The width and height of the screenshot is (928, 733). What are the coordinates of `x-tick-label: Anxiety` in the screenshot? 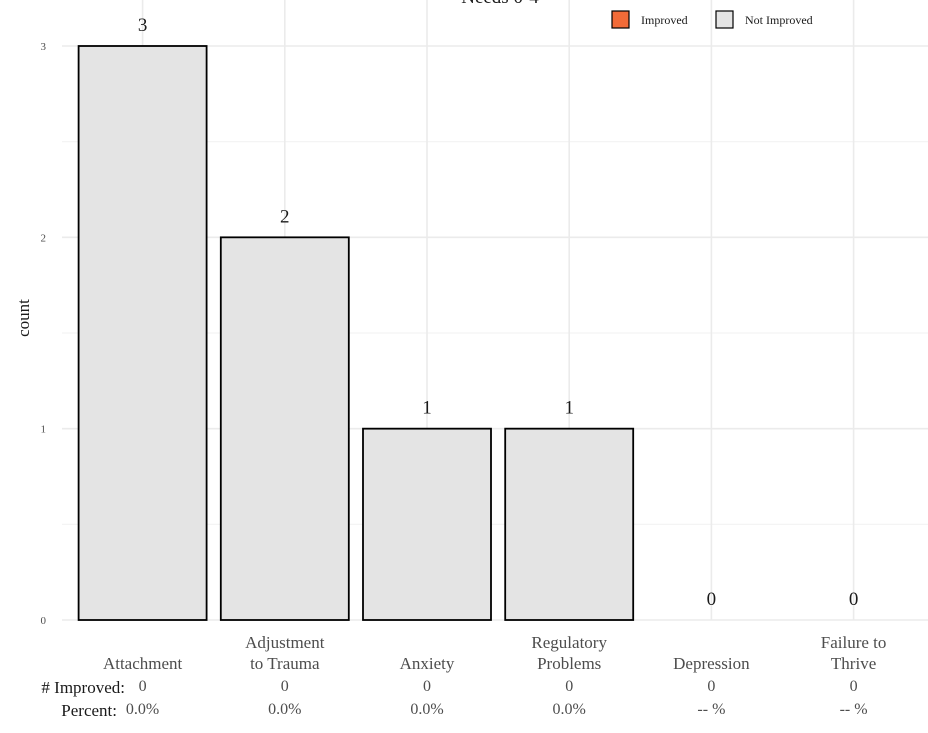 It's located at (427, 663).